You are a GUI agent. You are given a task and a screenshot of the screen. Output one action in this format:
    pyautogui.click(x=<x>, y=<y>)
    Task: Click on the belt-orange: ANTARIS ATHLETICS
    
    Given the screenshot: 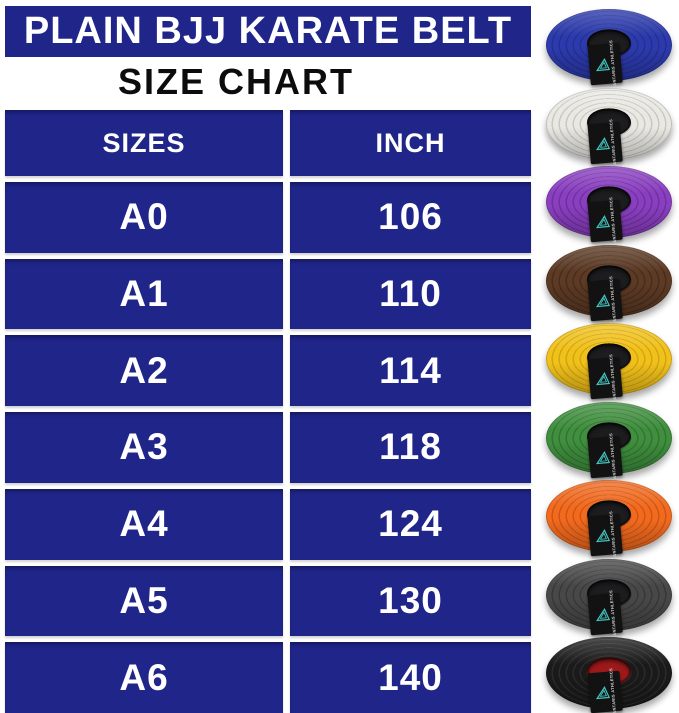 What is the action you would take?
    pyautogui.click(x=609, y=518)
    